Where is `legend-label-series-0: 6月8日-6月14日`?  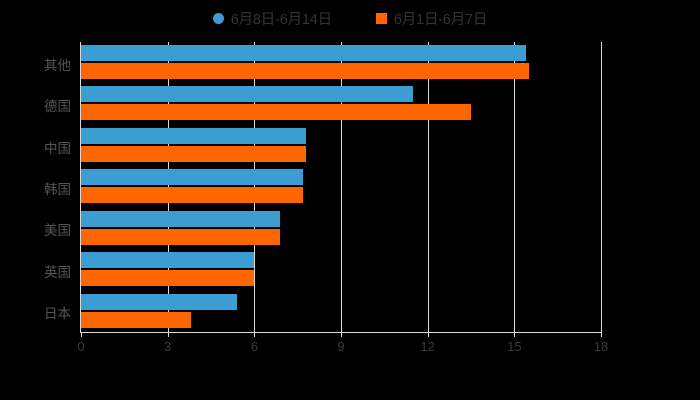
legend-label-series-0: 6月8日-6月14日 is located at coordinates (281, 20).